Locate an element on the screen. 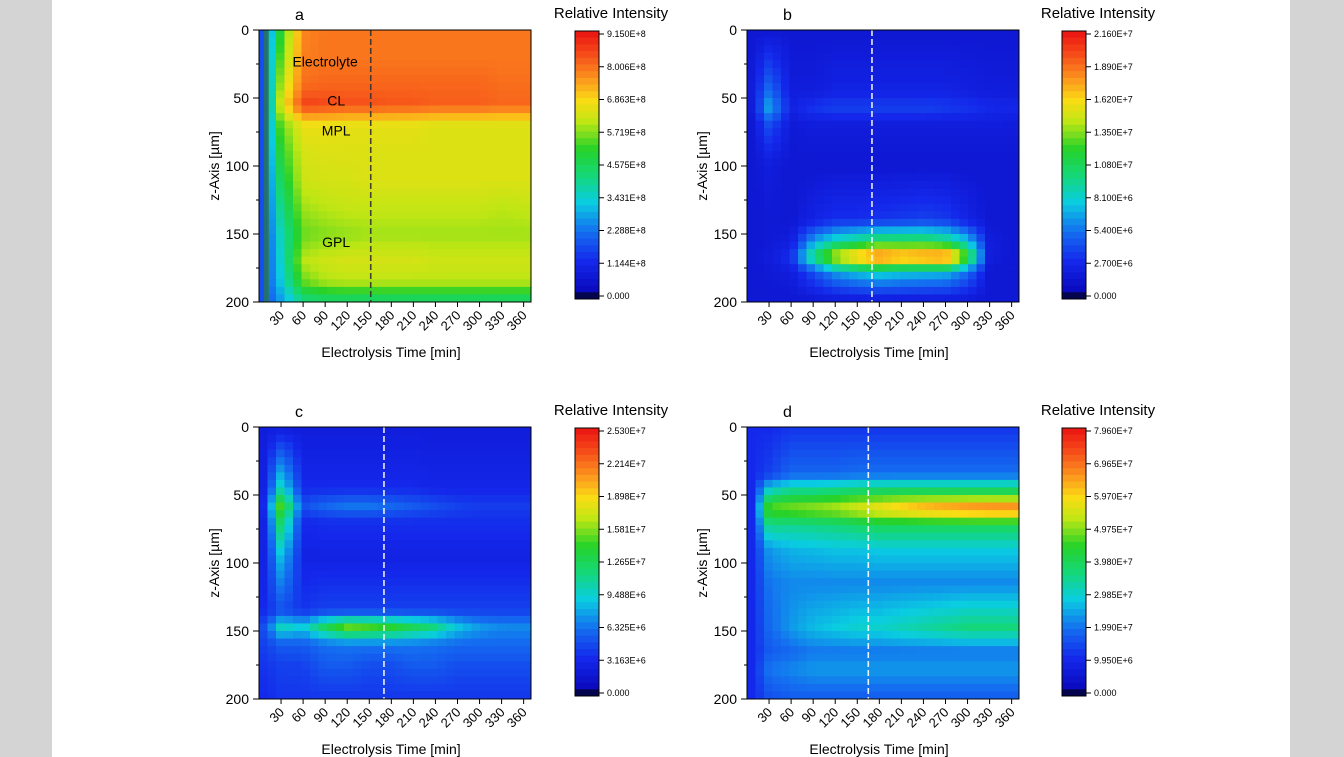 Image resolution: width=1344 pixels, height=757 pixels. panel-label: c is located at coordinates (299, 412).